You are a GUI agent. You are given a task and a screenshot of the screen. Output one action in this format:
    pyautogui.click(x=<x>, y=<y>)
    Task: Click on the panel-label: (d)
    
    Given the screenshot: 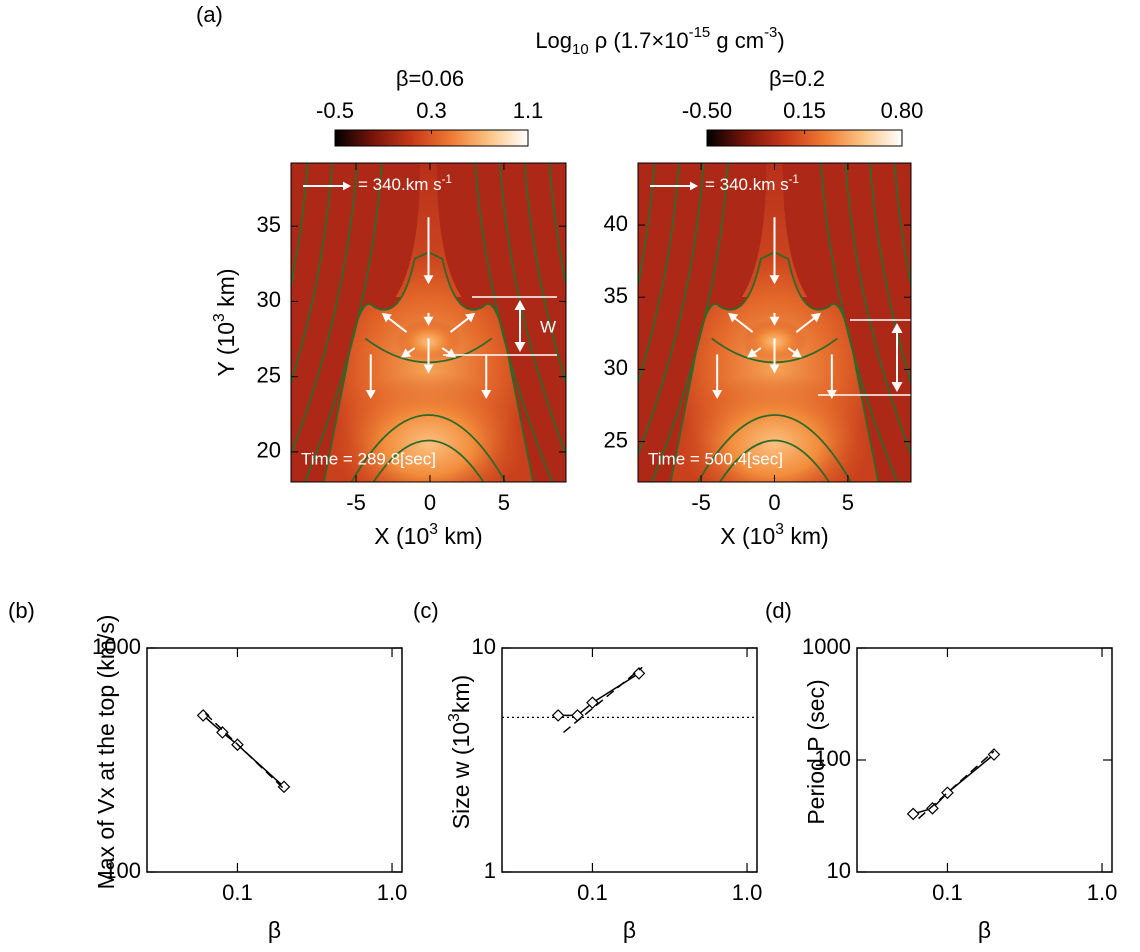 What is the action you would take?
    pyautogui.click(x=778, y=610)
    